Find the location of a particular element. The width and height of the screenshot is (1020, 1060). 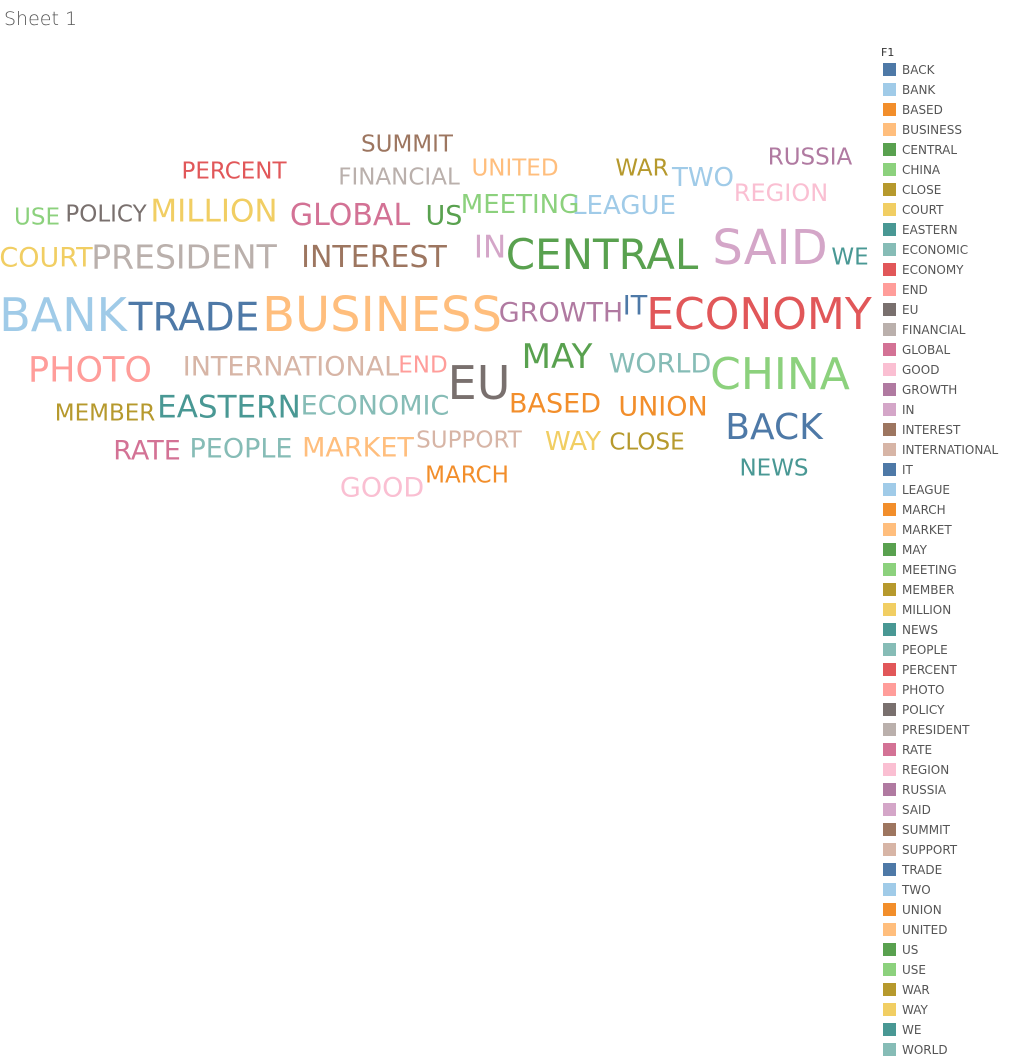

word-union: UNION is located at coordinates (663, 407).